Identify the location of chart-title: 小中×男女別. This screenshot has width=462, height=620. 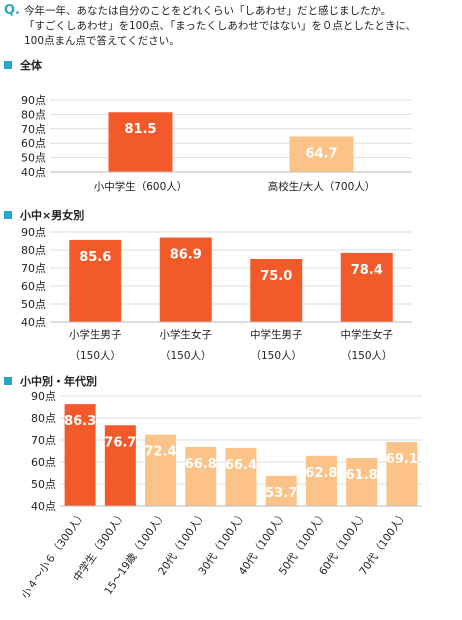
(52, 215).